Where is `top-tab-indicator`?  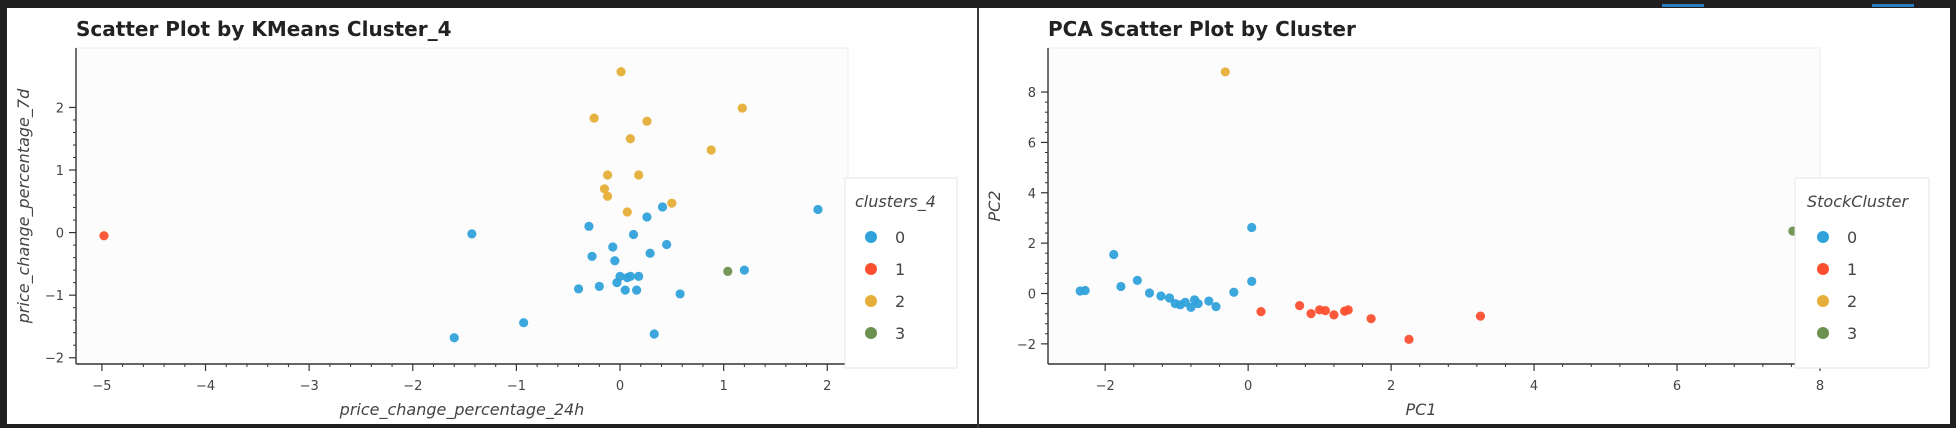
top-tab-indicator is located at coordinates (1683, 5).